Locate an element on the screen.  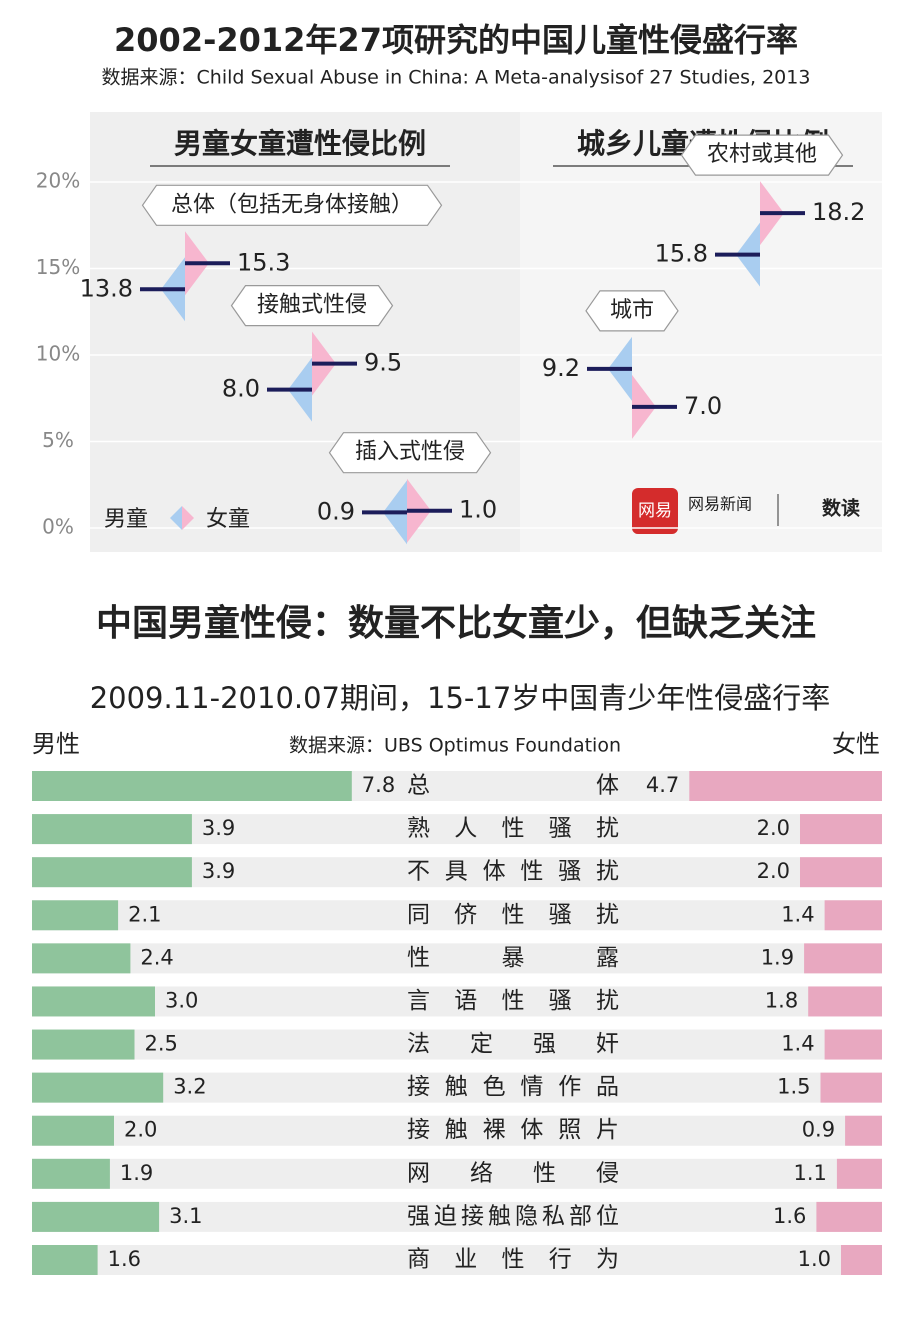
y-tick-label: 0% is located at coordinates (58, 527).